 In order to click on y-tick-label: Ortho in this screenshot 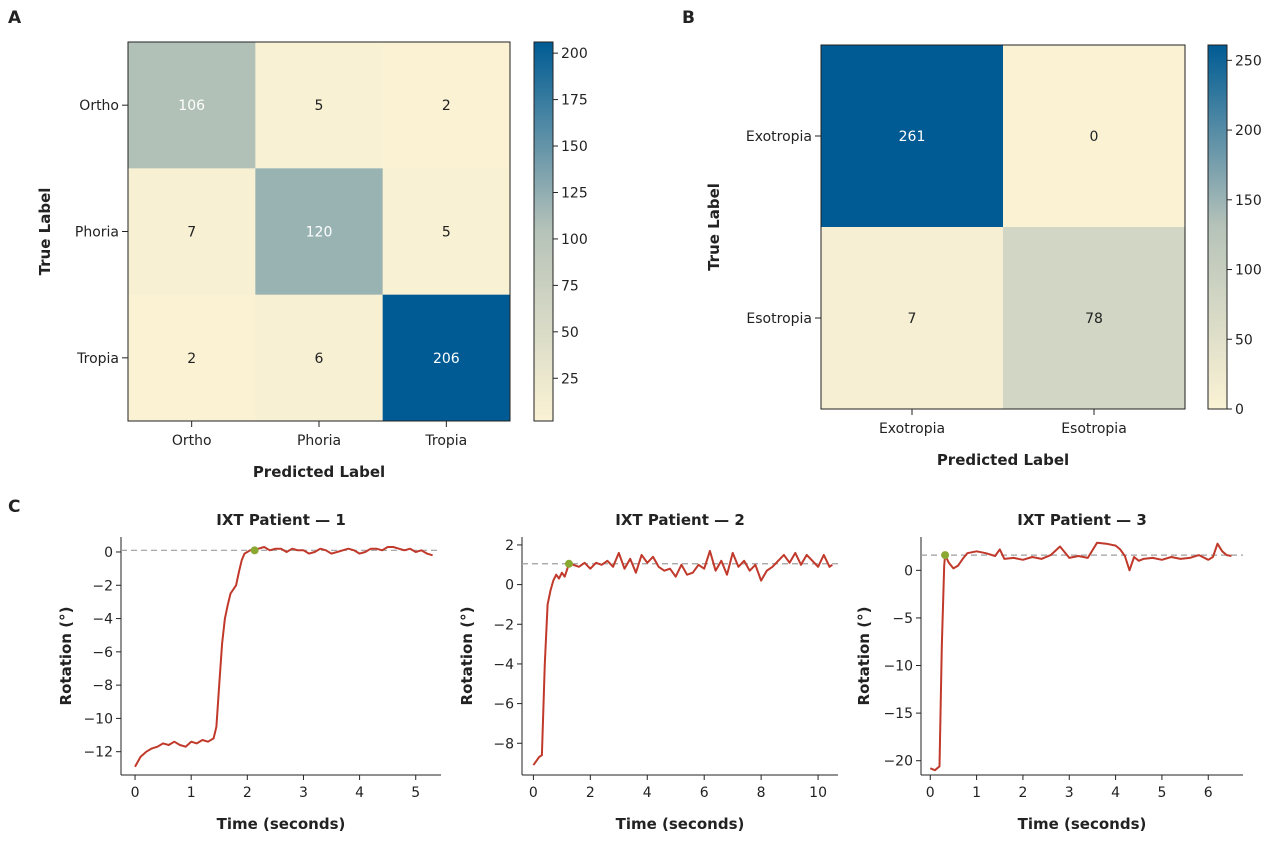, I will do `click(99, 106)`.